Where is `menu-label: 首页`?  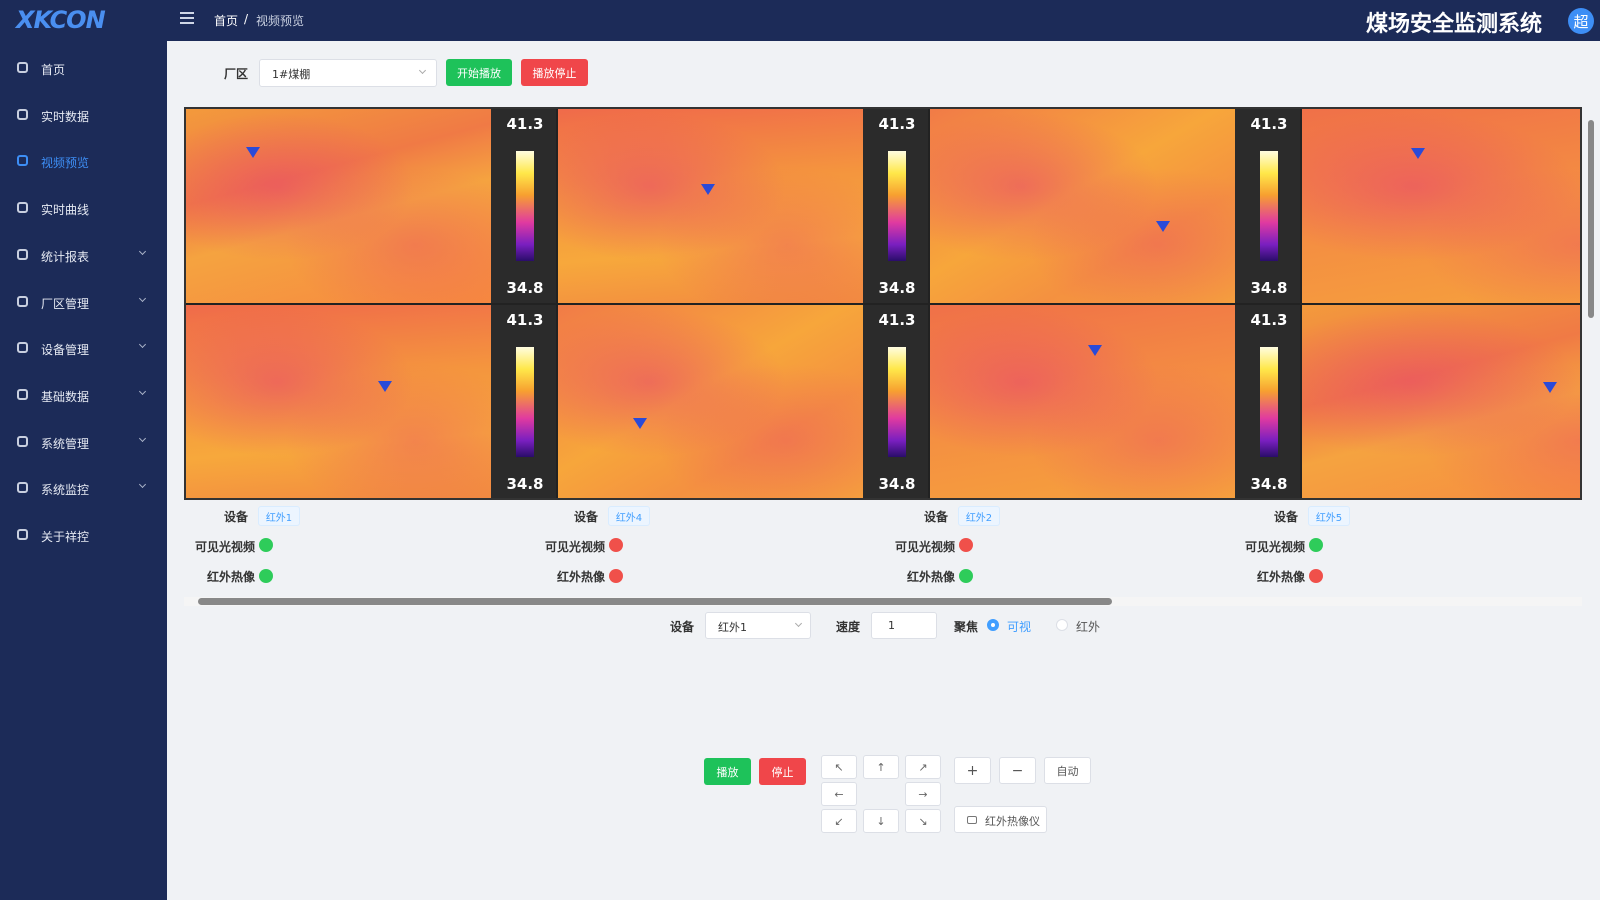
menu-label: 首页 is located at coordinates (53, 70).